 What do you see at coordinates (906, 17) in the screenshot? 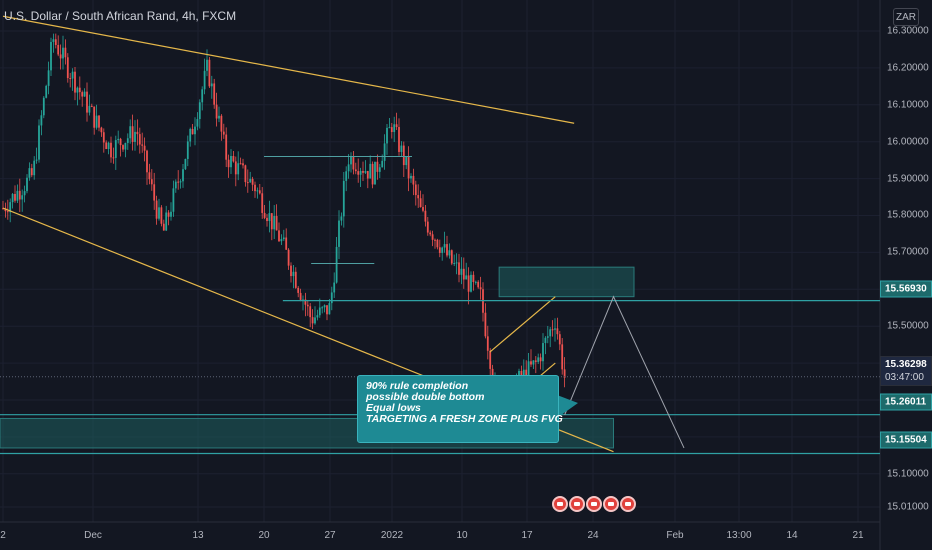
I see `currency-button: ZAR` at bounding box center [906, 17].